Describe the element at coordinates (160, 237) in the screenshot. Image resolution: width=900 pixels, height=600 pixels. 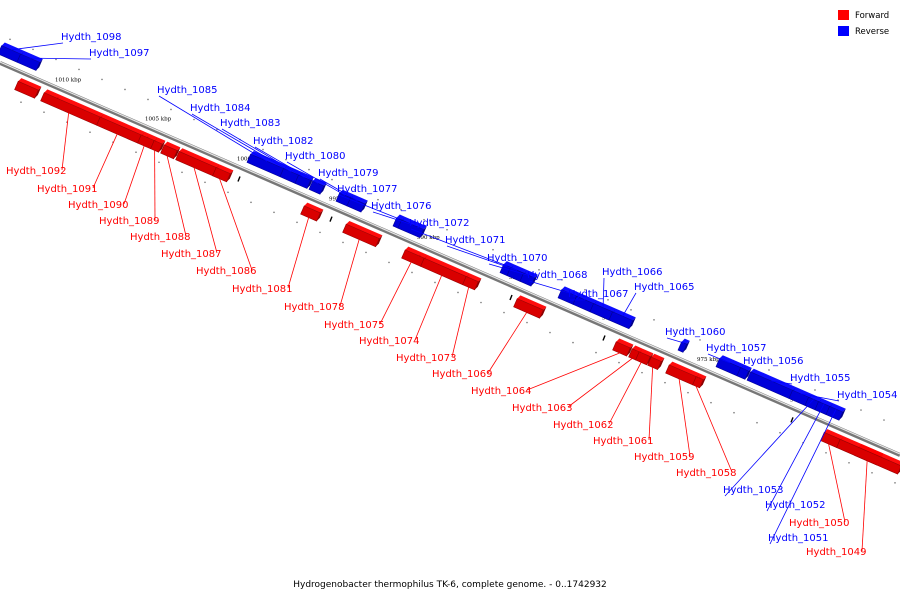
I see `gene-label: Hydth_1088` at that location.